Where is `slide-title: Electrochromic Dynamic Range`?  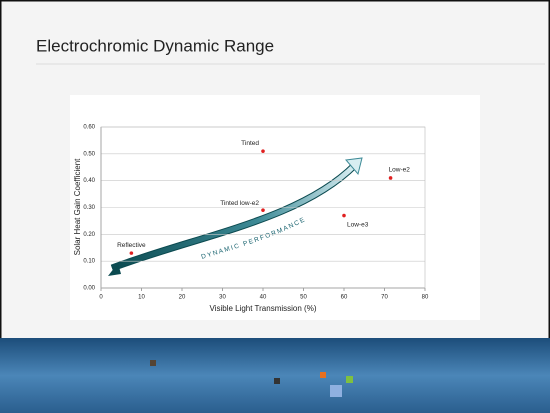
slide-title: Electrochromic Dynamic Range is located at coordinates (155, 45).